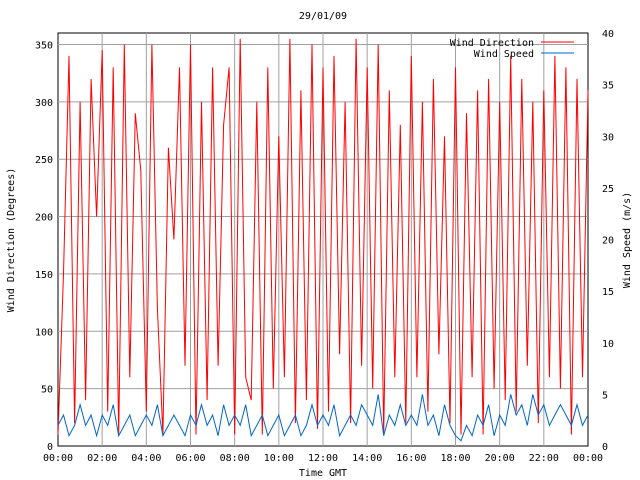 This screenshot has width=640, height=480. What do you see at coordinates (492, 43) in the screenshot?
I see `legend-label-wind-direction: Wind Direction` at bounding box center [492, 43].